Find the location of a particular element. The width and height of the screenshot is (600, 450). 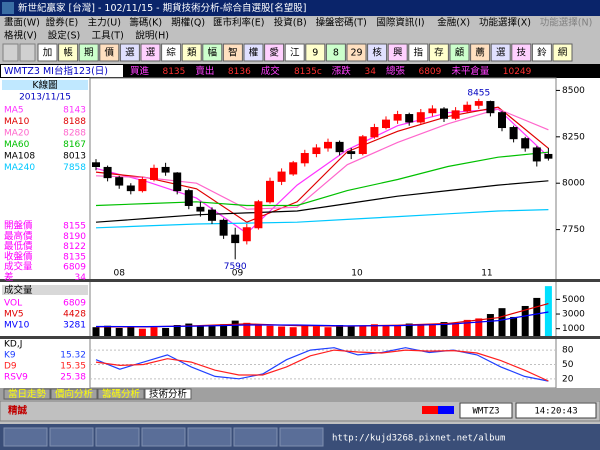

month-label: 09 is located at coordinates (238, 274).